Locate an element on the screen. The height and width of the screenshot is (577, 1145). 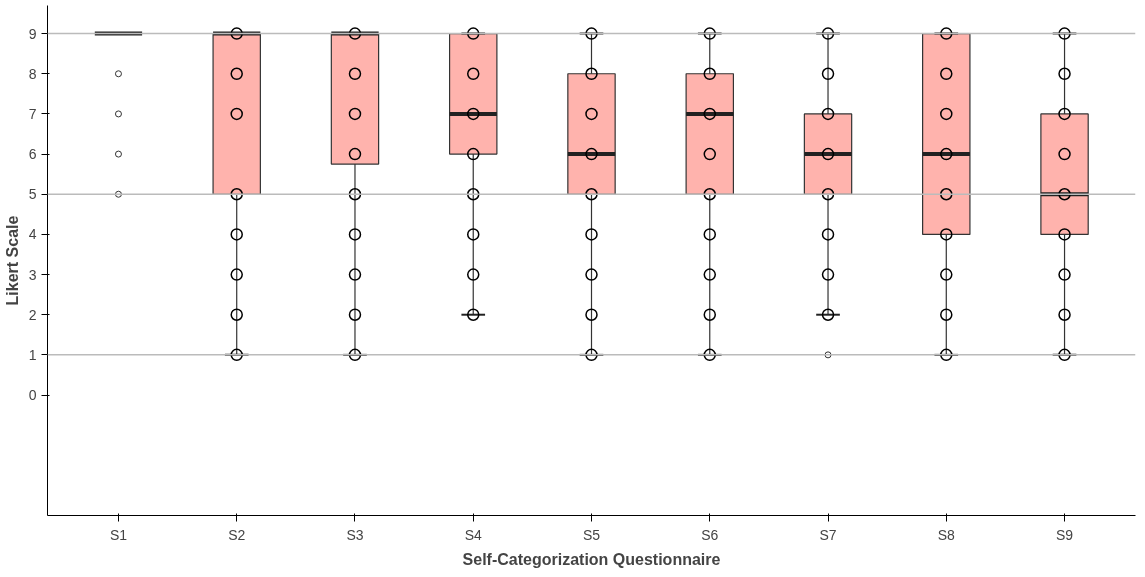
x-tick-label: S1 is located at coordinates (118, 534).